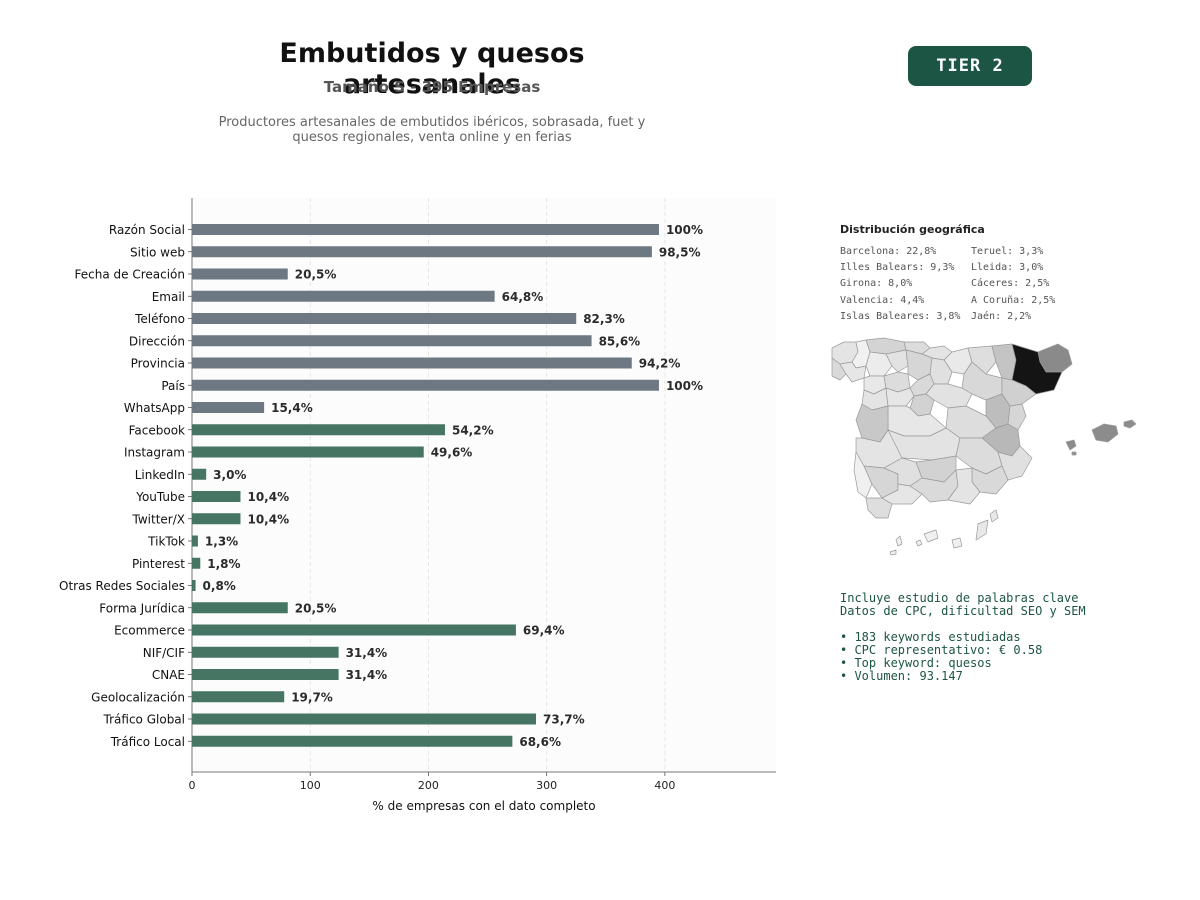  I want to click on data-label: 68,6%, so click(540, 742).